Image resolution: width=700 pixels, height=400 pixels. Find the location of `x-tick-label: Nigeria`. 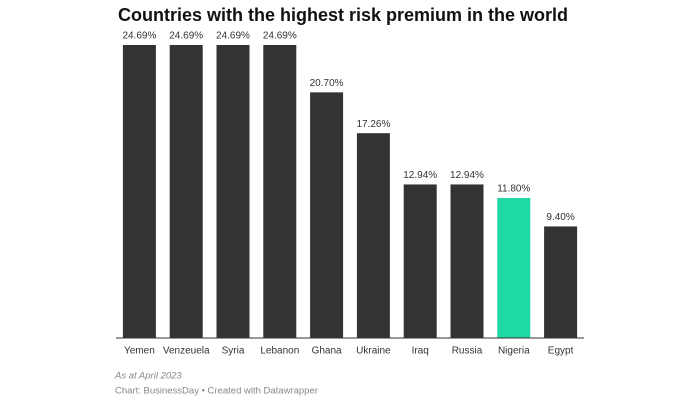

x-tick-label: Nigeria is located at coordinates (514, 351).